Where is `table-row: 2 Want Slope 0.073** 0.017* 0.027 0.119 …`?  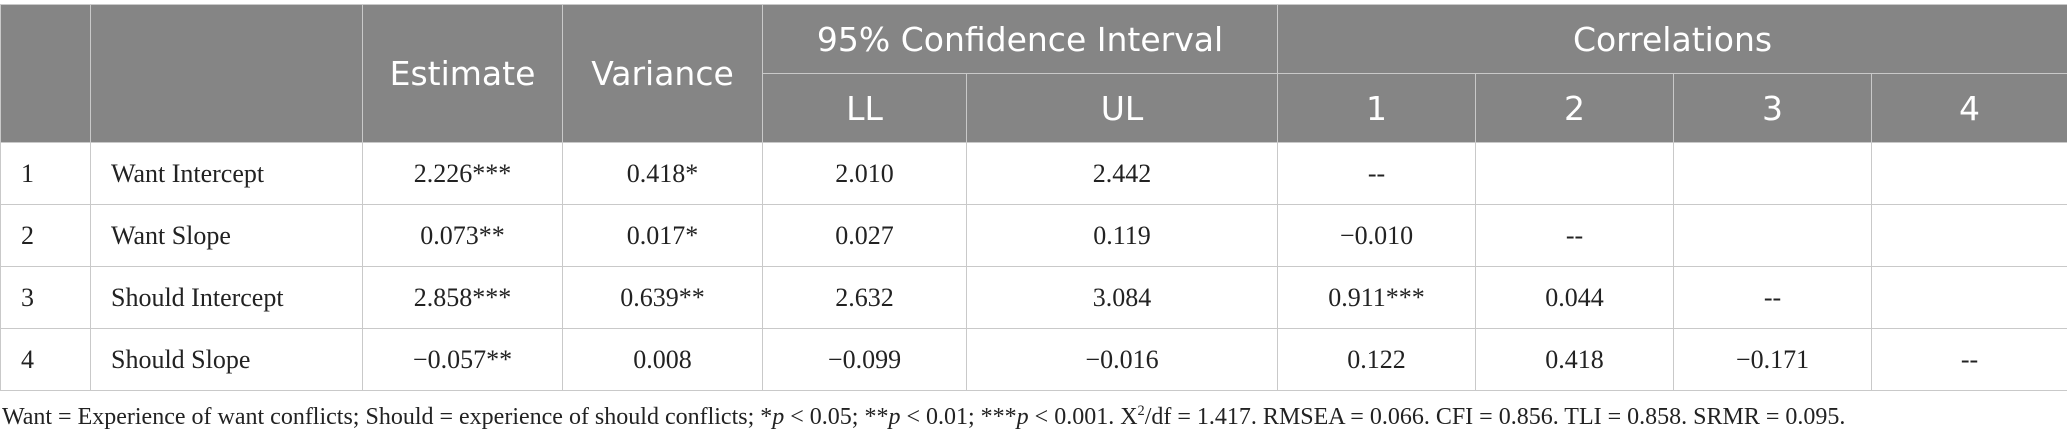 table-row: 2 Want Slope 0.073** 0.017* 0.027 0.119 … is located at coordinates (1033, 235).